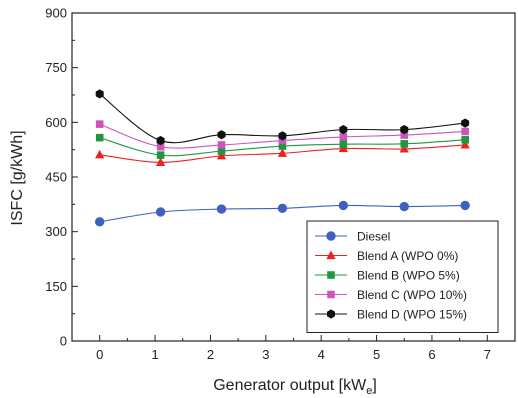 The height and width of the screenshot is (398, 518). I want to click on legend-item: Diesel, so click(352, 237).